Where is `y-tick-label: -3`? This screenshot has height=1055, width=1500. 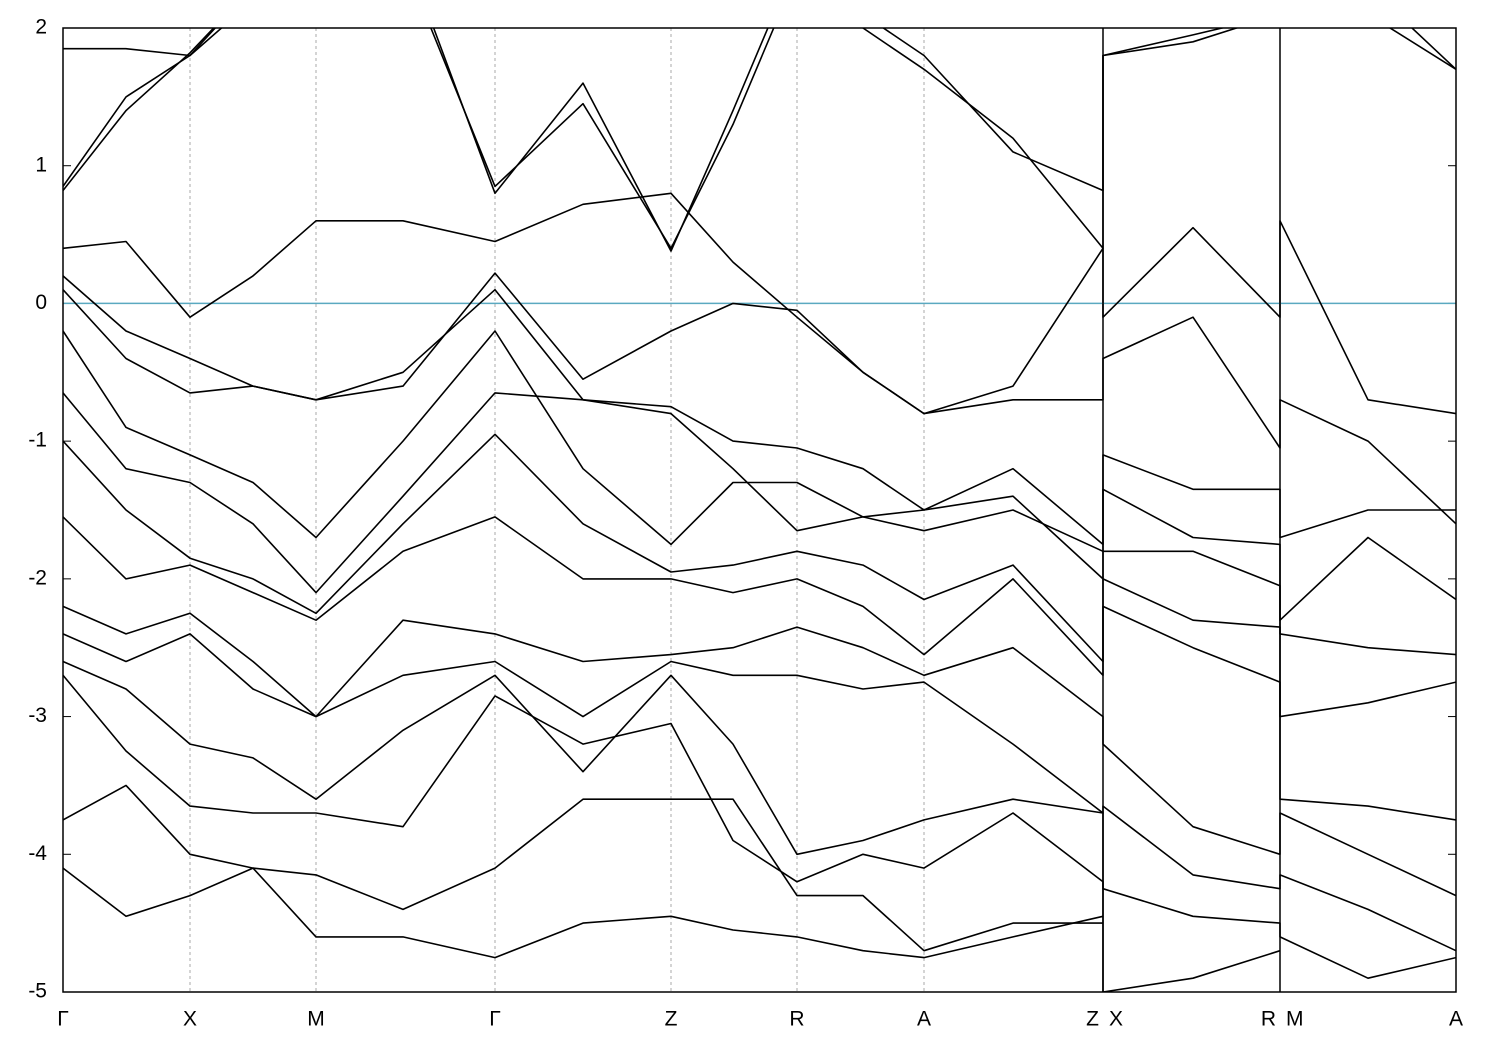
y-tick-label: -3 is located at coordinates (37, 715).